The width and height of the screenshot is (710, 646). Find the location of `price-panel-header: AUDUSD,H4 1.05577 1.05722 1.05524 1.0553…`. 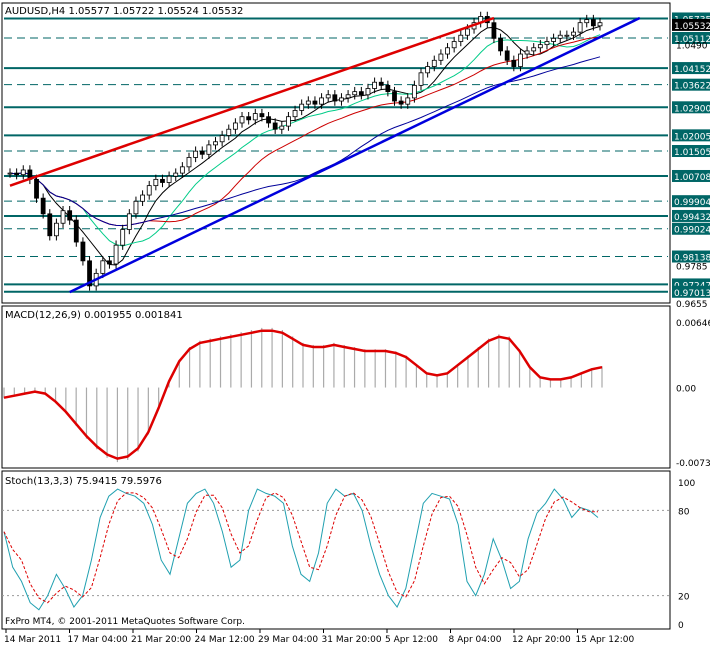

price-panel-header: AUDUSD,H4 1.05577 1.05722 1.05524 1.0553… is located at coordinates (124, 11).